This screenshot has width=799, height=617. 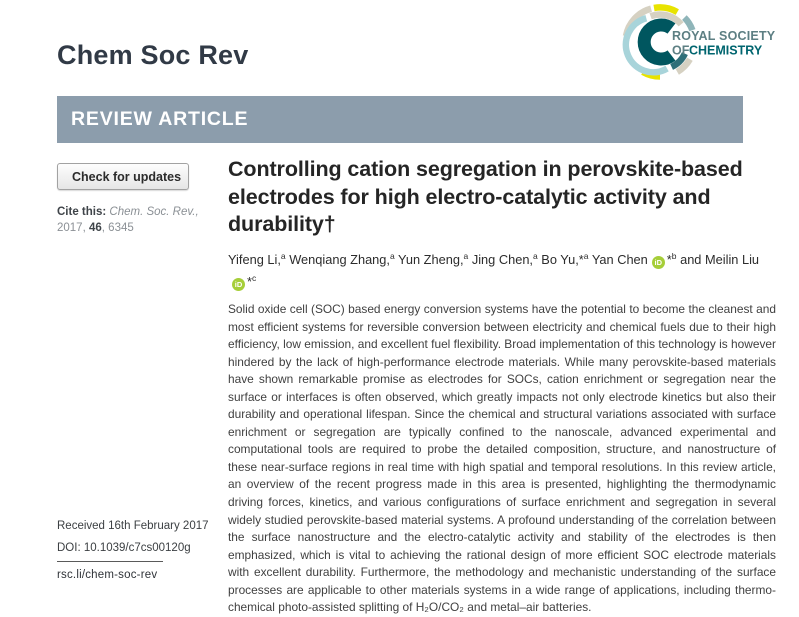 What do you see at coordinates (562, 259) in the screenshot?
I see `author-name: Bo Yu,*` at bounding box center [562, 259].